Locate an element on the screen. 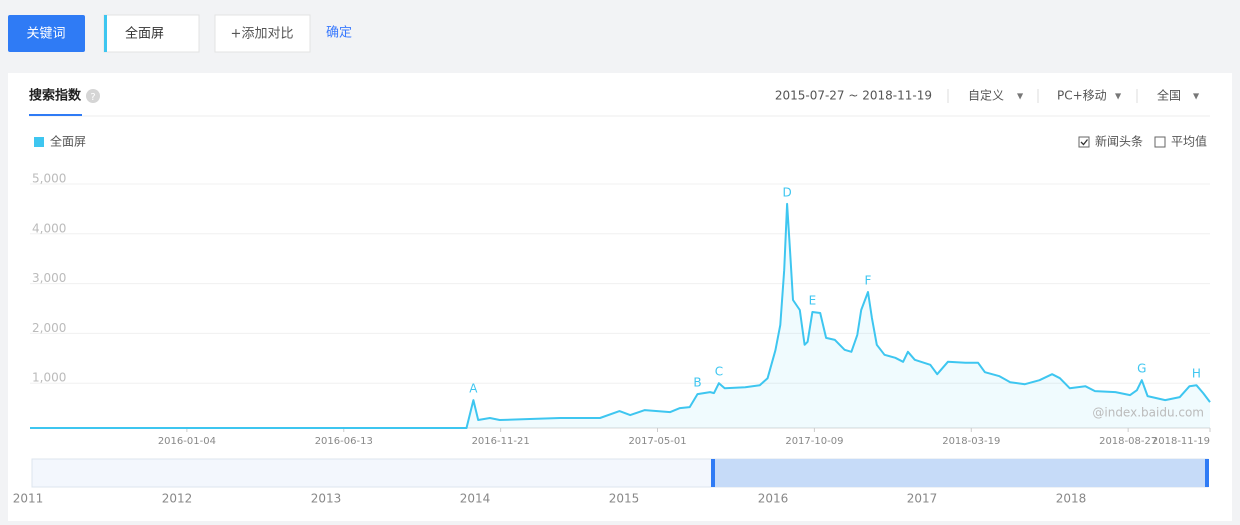 The image size is (1240, 525). keyword-button is located at coordinates (46, 33).